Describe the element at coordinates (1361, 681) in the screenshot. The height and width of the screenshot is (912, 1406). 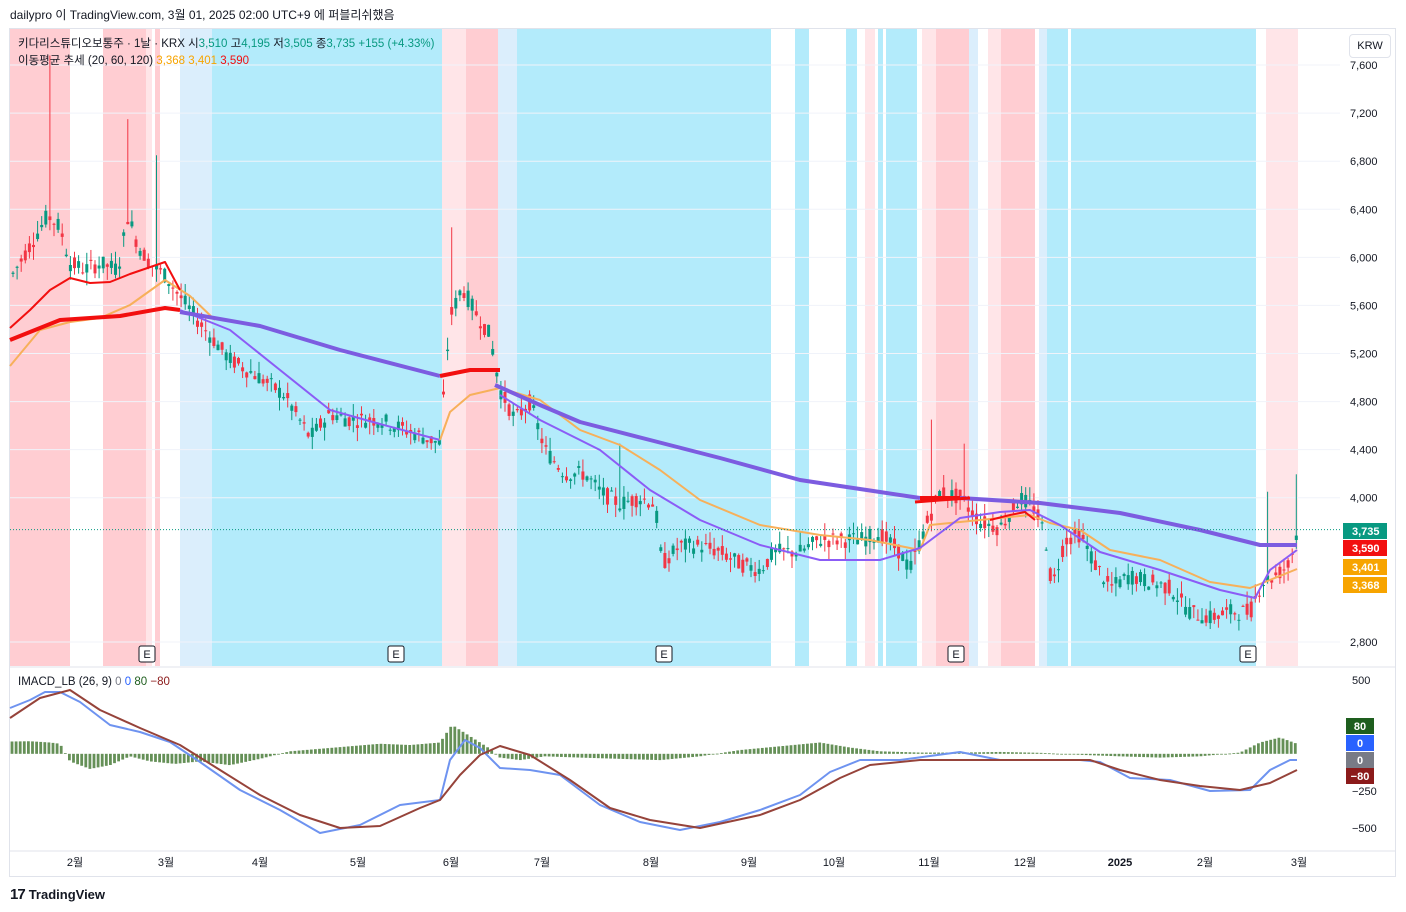
I see `oscillator-axis-label: 500` at that location.